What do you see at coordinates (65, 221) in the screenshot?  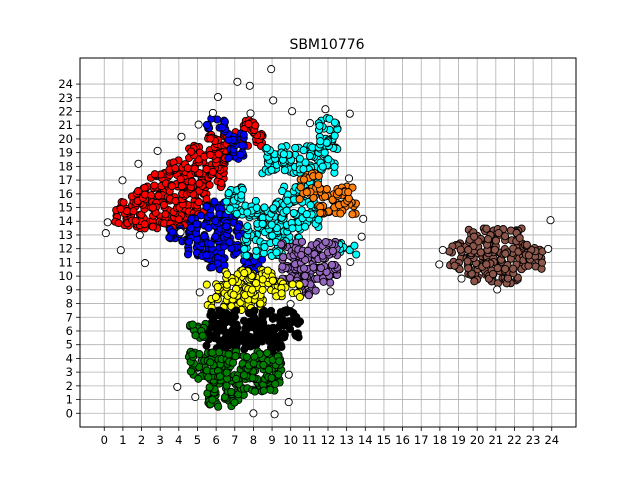 I see `y-tick-label: 14` at bounding box center [65, 221].